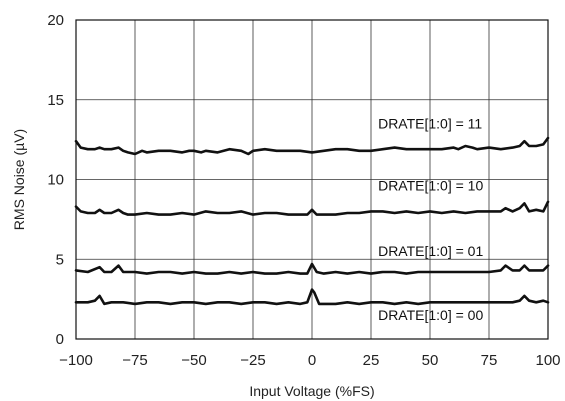 This screenshot has width=565, height=401. What do you see at coordinates (76, 360) in the screenshot?
I see `x-tick-label: −100` at bounding box center [76, 360].